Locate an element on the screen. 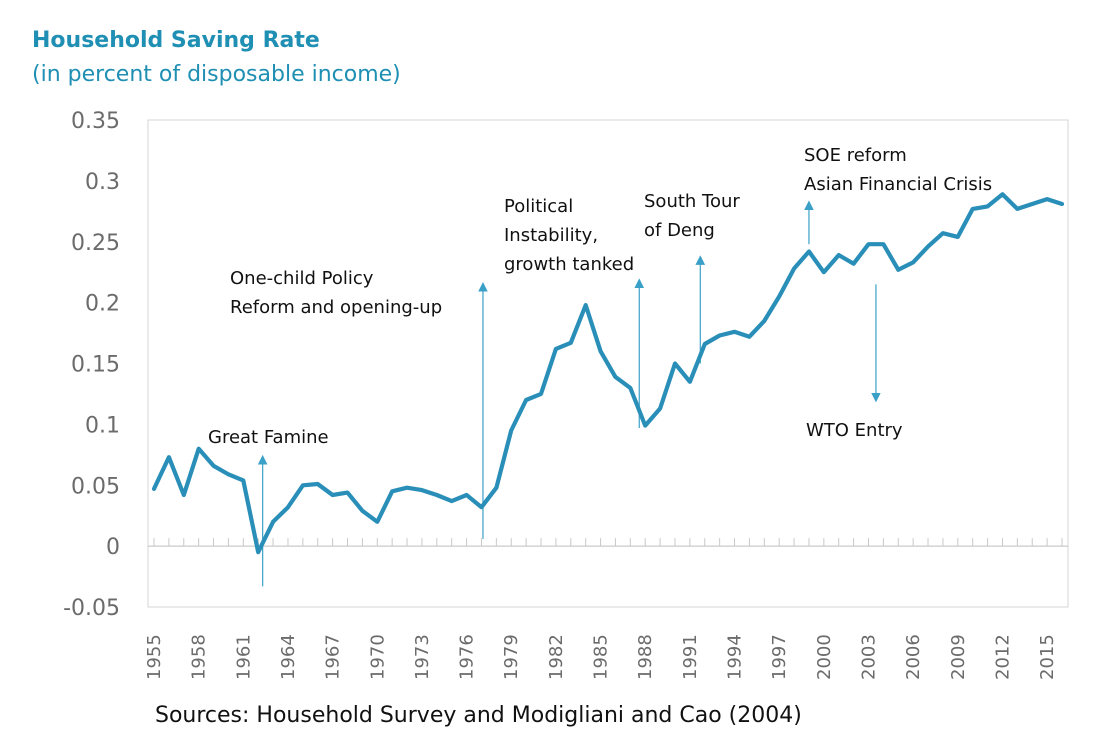  chart-subtitle: (in percent of disposable income) is located at coordinates (216, 74).